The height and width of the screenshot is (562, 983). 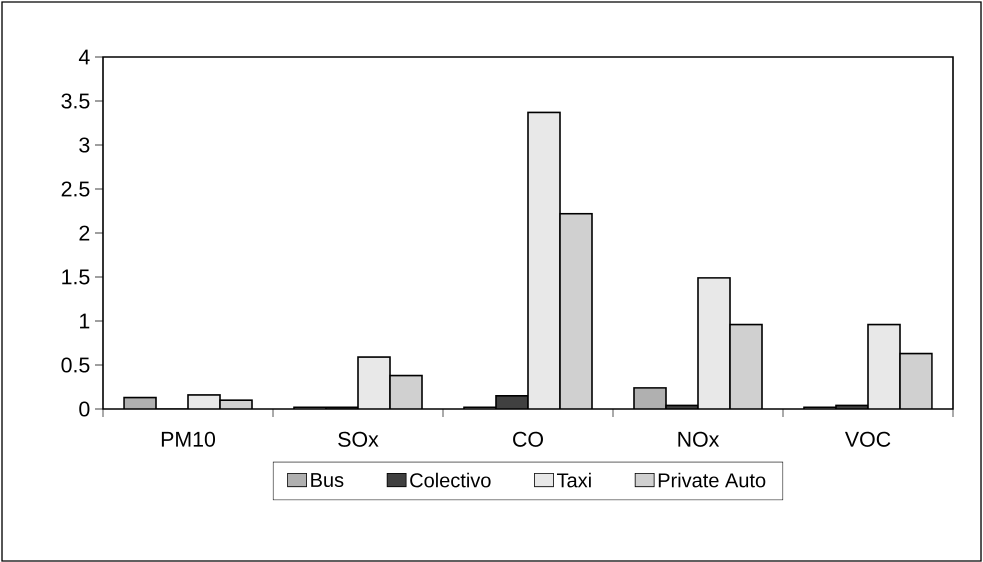 I want to click on y-tick-label: 2, so click(x=84, y=233).